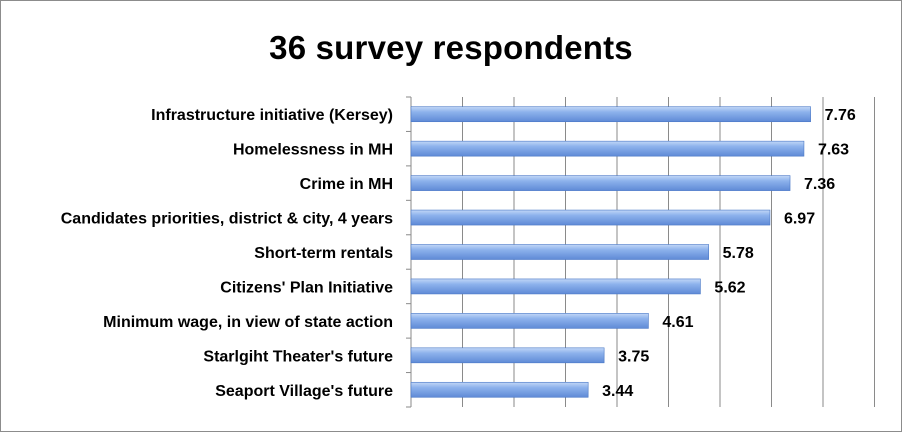 The height and width of the screenshot is (432, 902). What do you see at coordinates (677, 322) in the screenshot?
I see `value-label: 4.61` at bounding box center [677, 322].